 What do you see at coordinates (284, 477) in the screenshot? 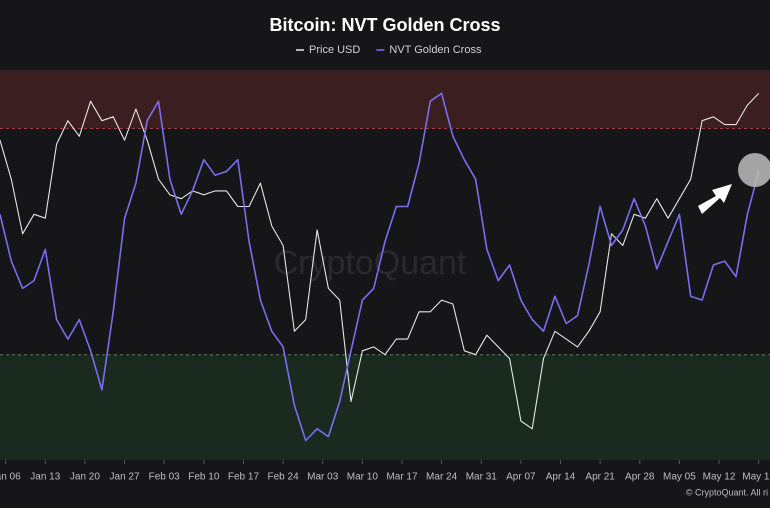
I see `x-tick-label: Feb 24` at bounding box center [284, 477].